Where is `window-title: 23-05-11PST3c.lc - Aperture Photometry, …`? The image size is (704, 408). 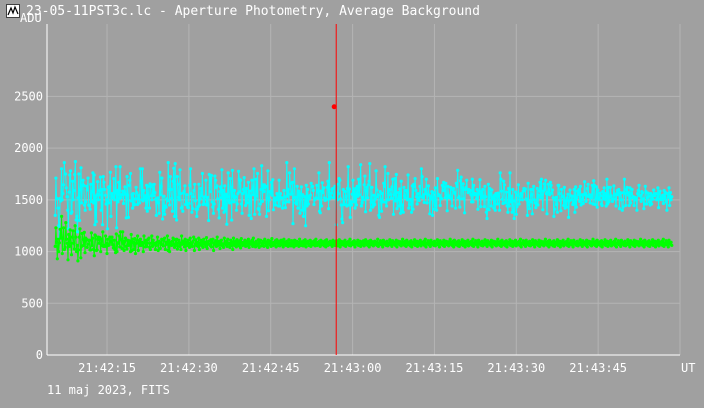
window-title: 23-05-11PST3c.lc - Aperture Photometry, … is located at coordinates (253, 11).